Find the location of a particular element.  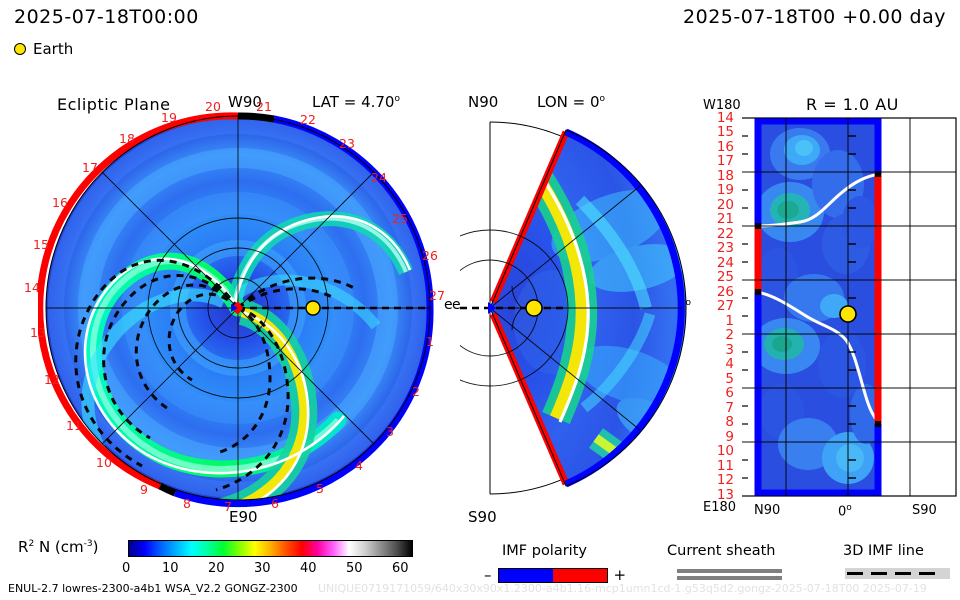

hour-label: 23 is located at coordinates (347, 143).